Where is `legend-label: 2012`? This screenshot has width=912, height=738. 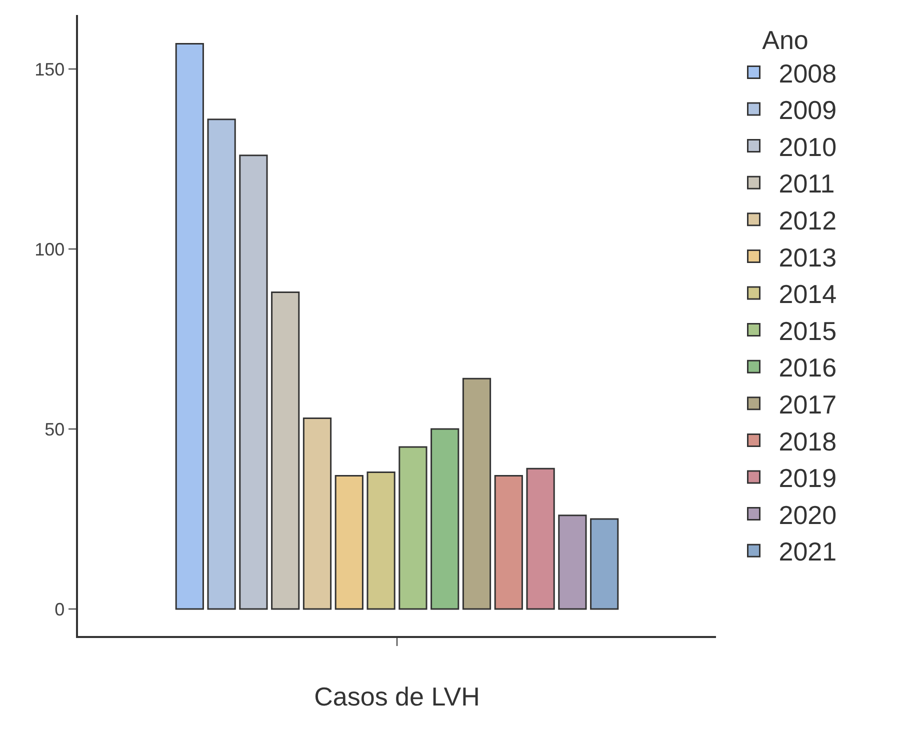
legend-label: 2012 is located at coordinates (807, 221).